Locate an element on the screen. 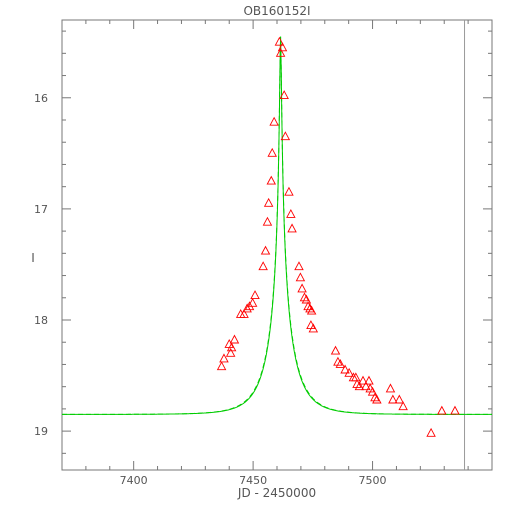  x-tick-label: 7400 is located at coordinates (134, 480).